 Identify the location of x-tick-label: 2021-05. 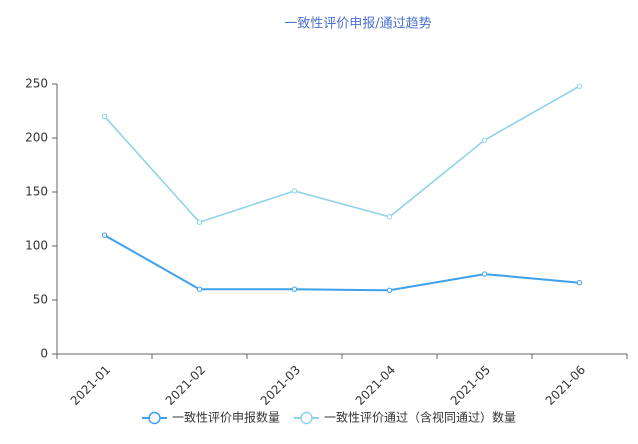
(470, 385).